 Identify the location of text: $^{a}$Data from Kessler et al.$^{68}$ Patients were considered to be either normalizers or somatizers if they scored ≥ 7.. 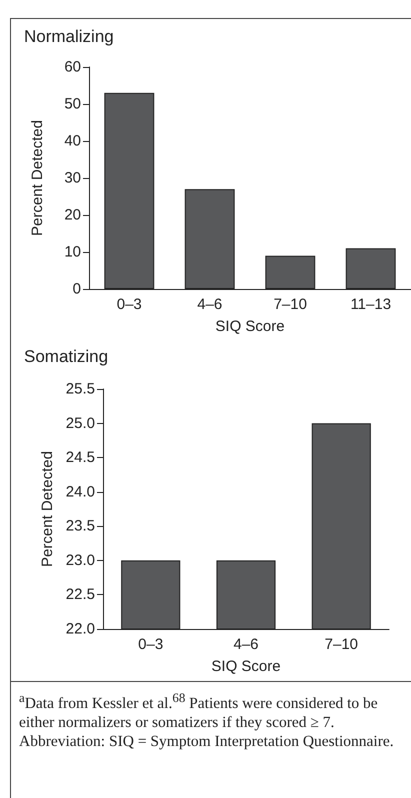
(199, 710).